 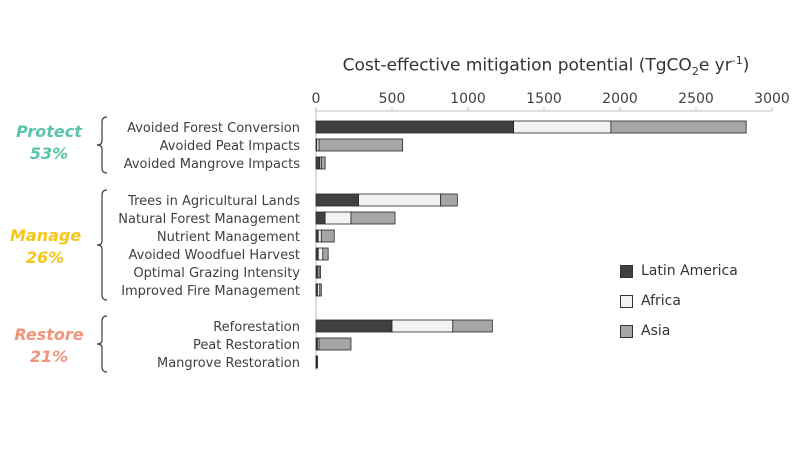 I want to click on bar-asia-avoided-woodfuel-harvest, so click(x=325, y=254).